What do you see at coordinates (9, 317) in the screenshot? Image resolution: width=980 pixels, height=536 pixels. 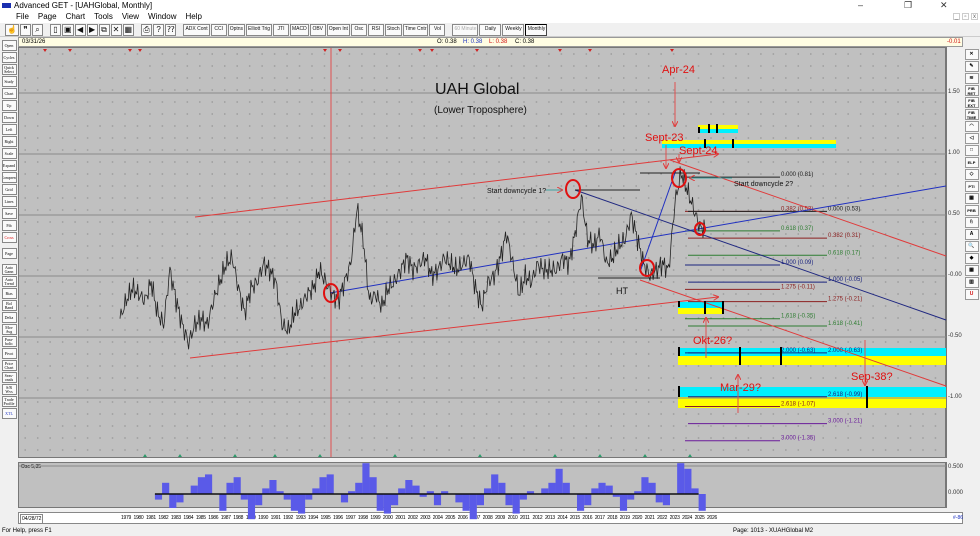 I see `left-tool-delta: Delta` at bounding box center [9, 317].